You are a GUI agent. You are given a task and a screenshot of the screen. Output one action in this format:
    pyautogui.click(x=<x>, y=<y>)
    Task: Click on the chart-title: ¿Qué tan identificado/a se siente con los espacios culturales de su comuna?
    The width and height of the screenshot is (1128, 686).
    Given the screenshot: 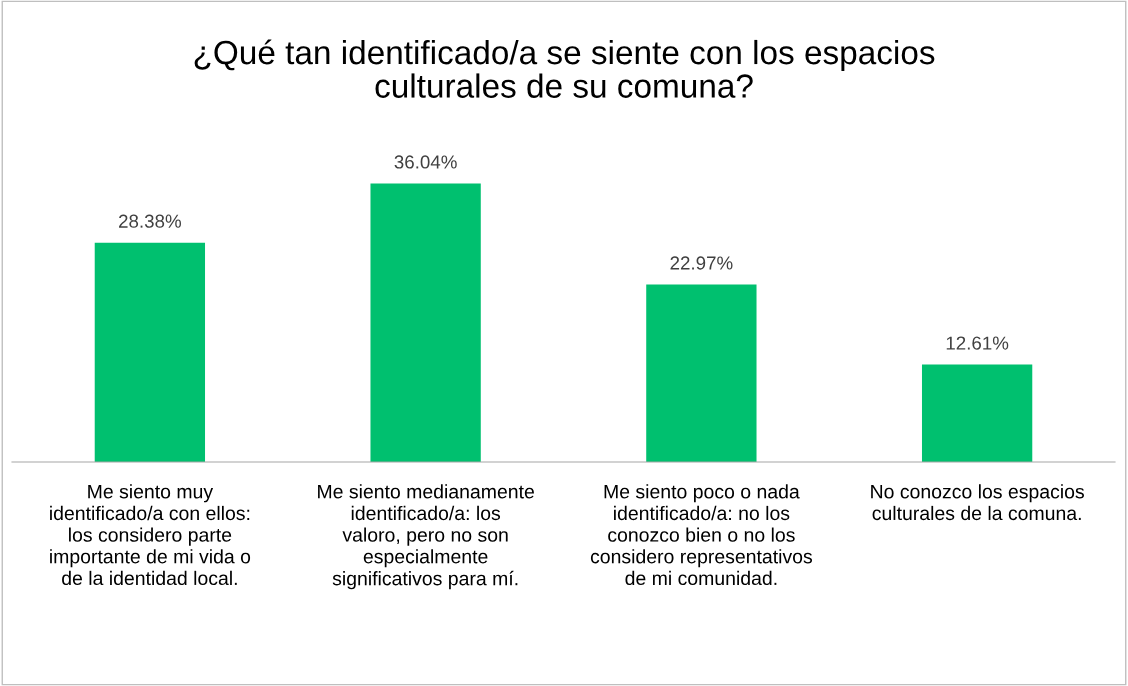 What is the action you would take?
    pyautogui.click(x=564, y=68)
    